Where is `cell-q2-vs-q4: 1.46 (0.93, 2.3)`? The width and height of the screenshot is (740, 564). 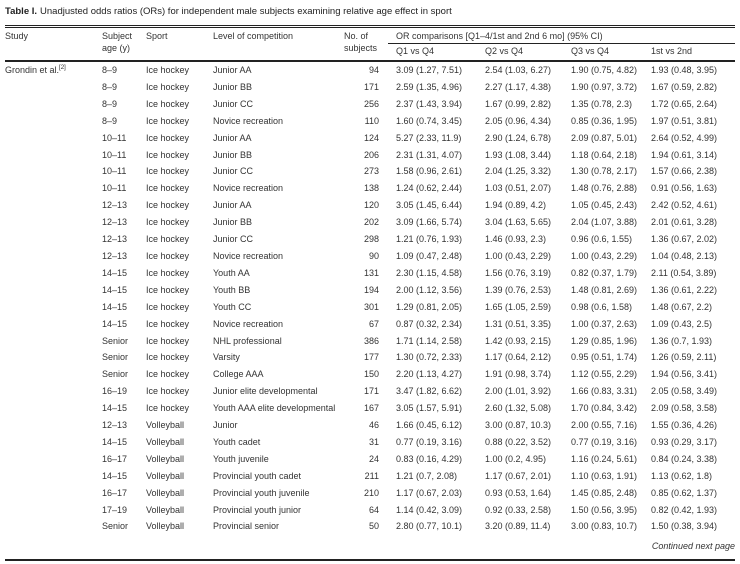
cell-q2-vs-q4: 1.46 (0.93, 2.3) is located at coordinates (516, 239).